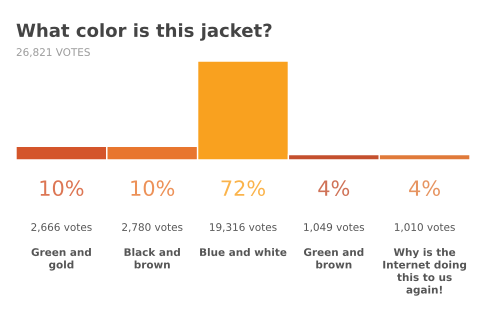  What do you see at coordinates (53, 53) in the screenshot?
I see `chart-subtitle: 26,821 VOTES` at bounding box center [53, 53].